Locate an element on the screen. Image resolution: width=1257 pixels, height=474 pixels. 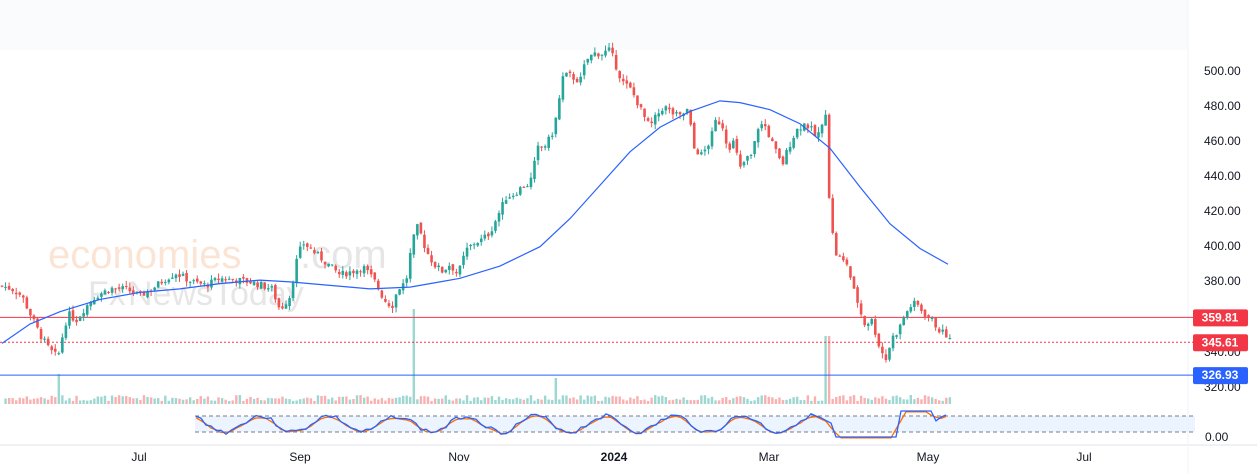
x-tick-label: Mar is located at coordinates (769, 457).